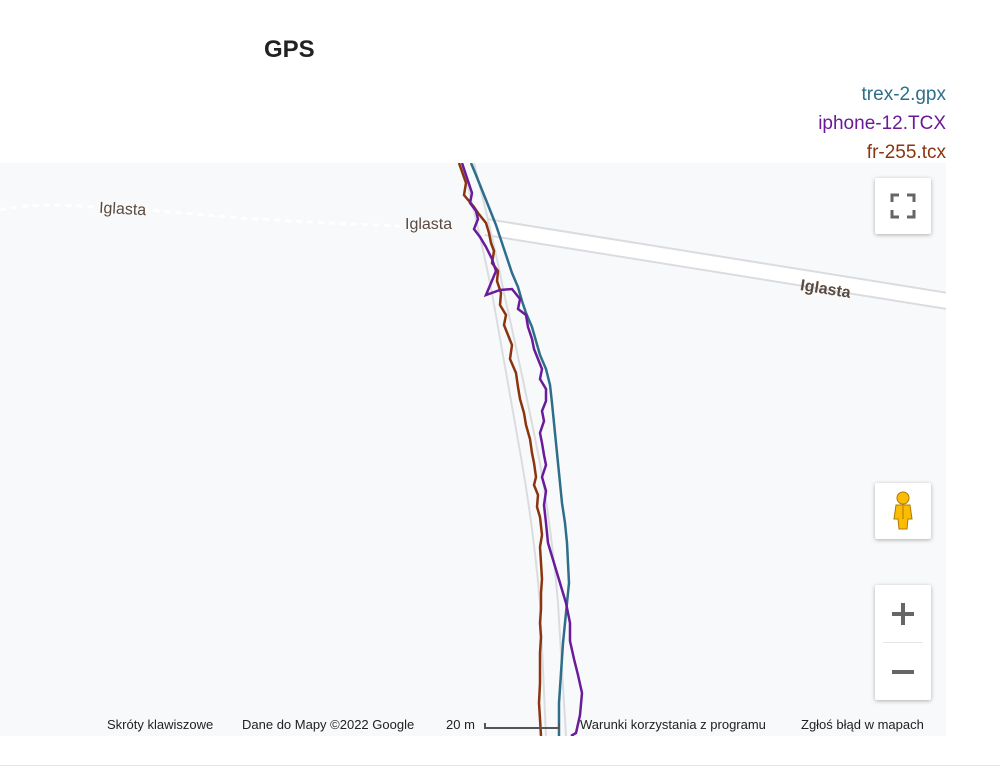 The image size is (1000, 774). What do you see at coordinates (715, 264) in the screenshot?
I see `road-iglasta-east-fill` at bounding box center [715, 264].